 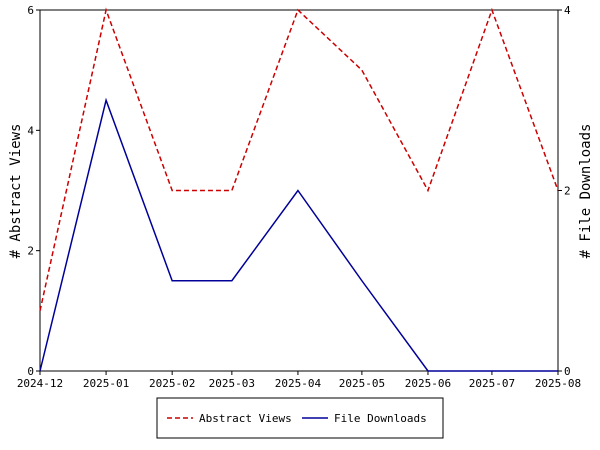 I want to click on y2-tick-label: 4, so click(x=567, y=10).